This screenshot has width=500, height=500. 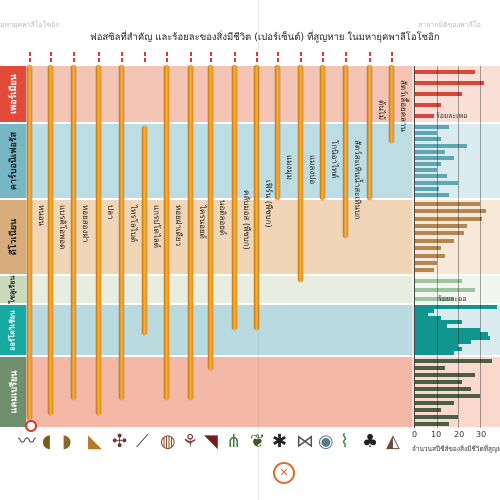 What do you see at coordinates (85, 224) in the screenshot?
I see `fossil-label: หอยสองฝา` at bounding box center [85, 224].